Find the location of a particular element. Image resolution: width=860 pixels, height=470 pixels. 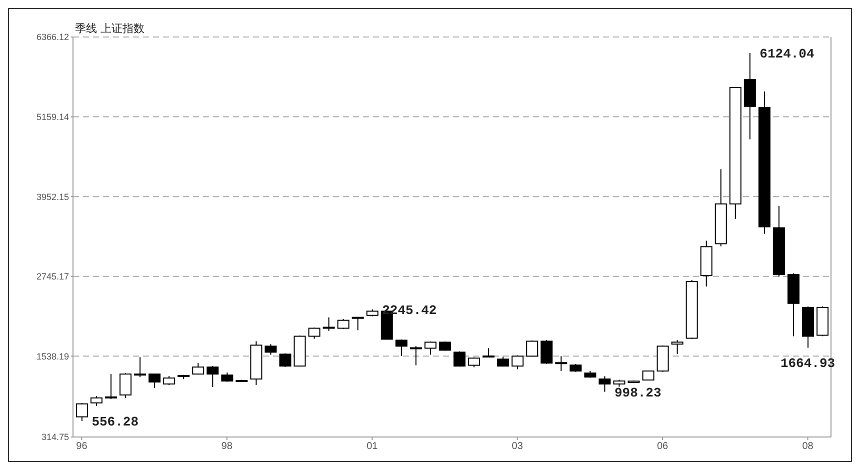

annotation: 998.23 is located at coordinates (638, 392).